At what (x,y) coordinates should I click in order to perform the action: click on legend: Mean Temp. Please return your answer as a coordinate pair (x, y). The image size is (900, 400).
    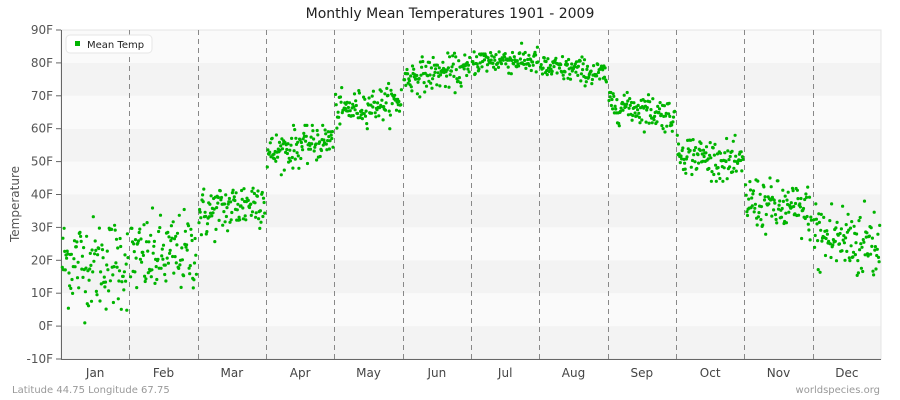
    Looking at the image, I should click on (109, 44).